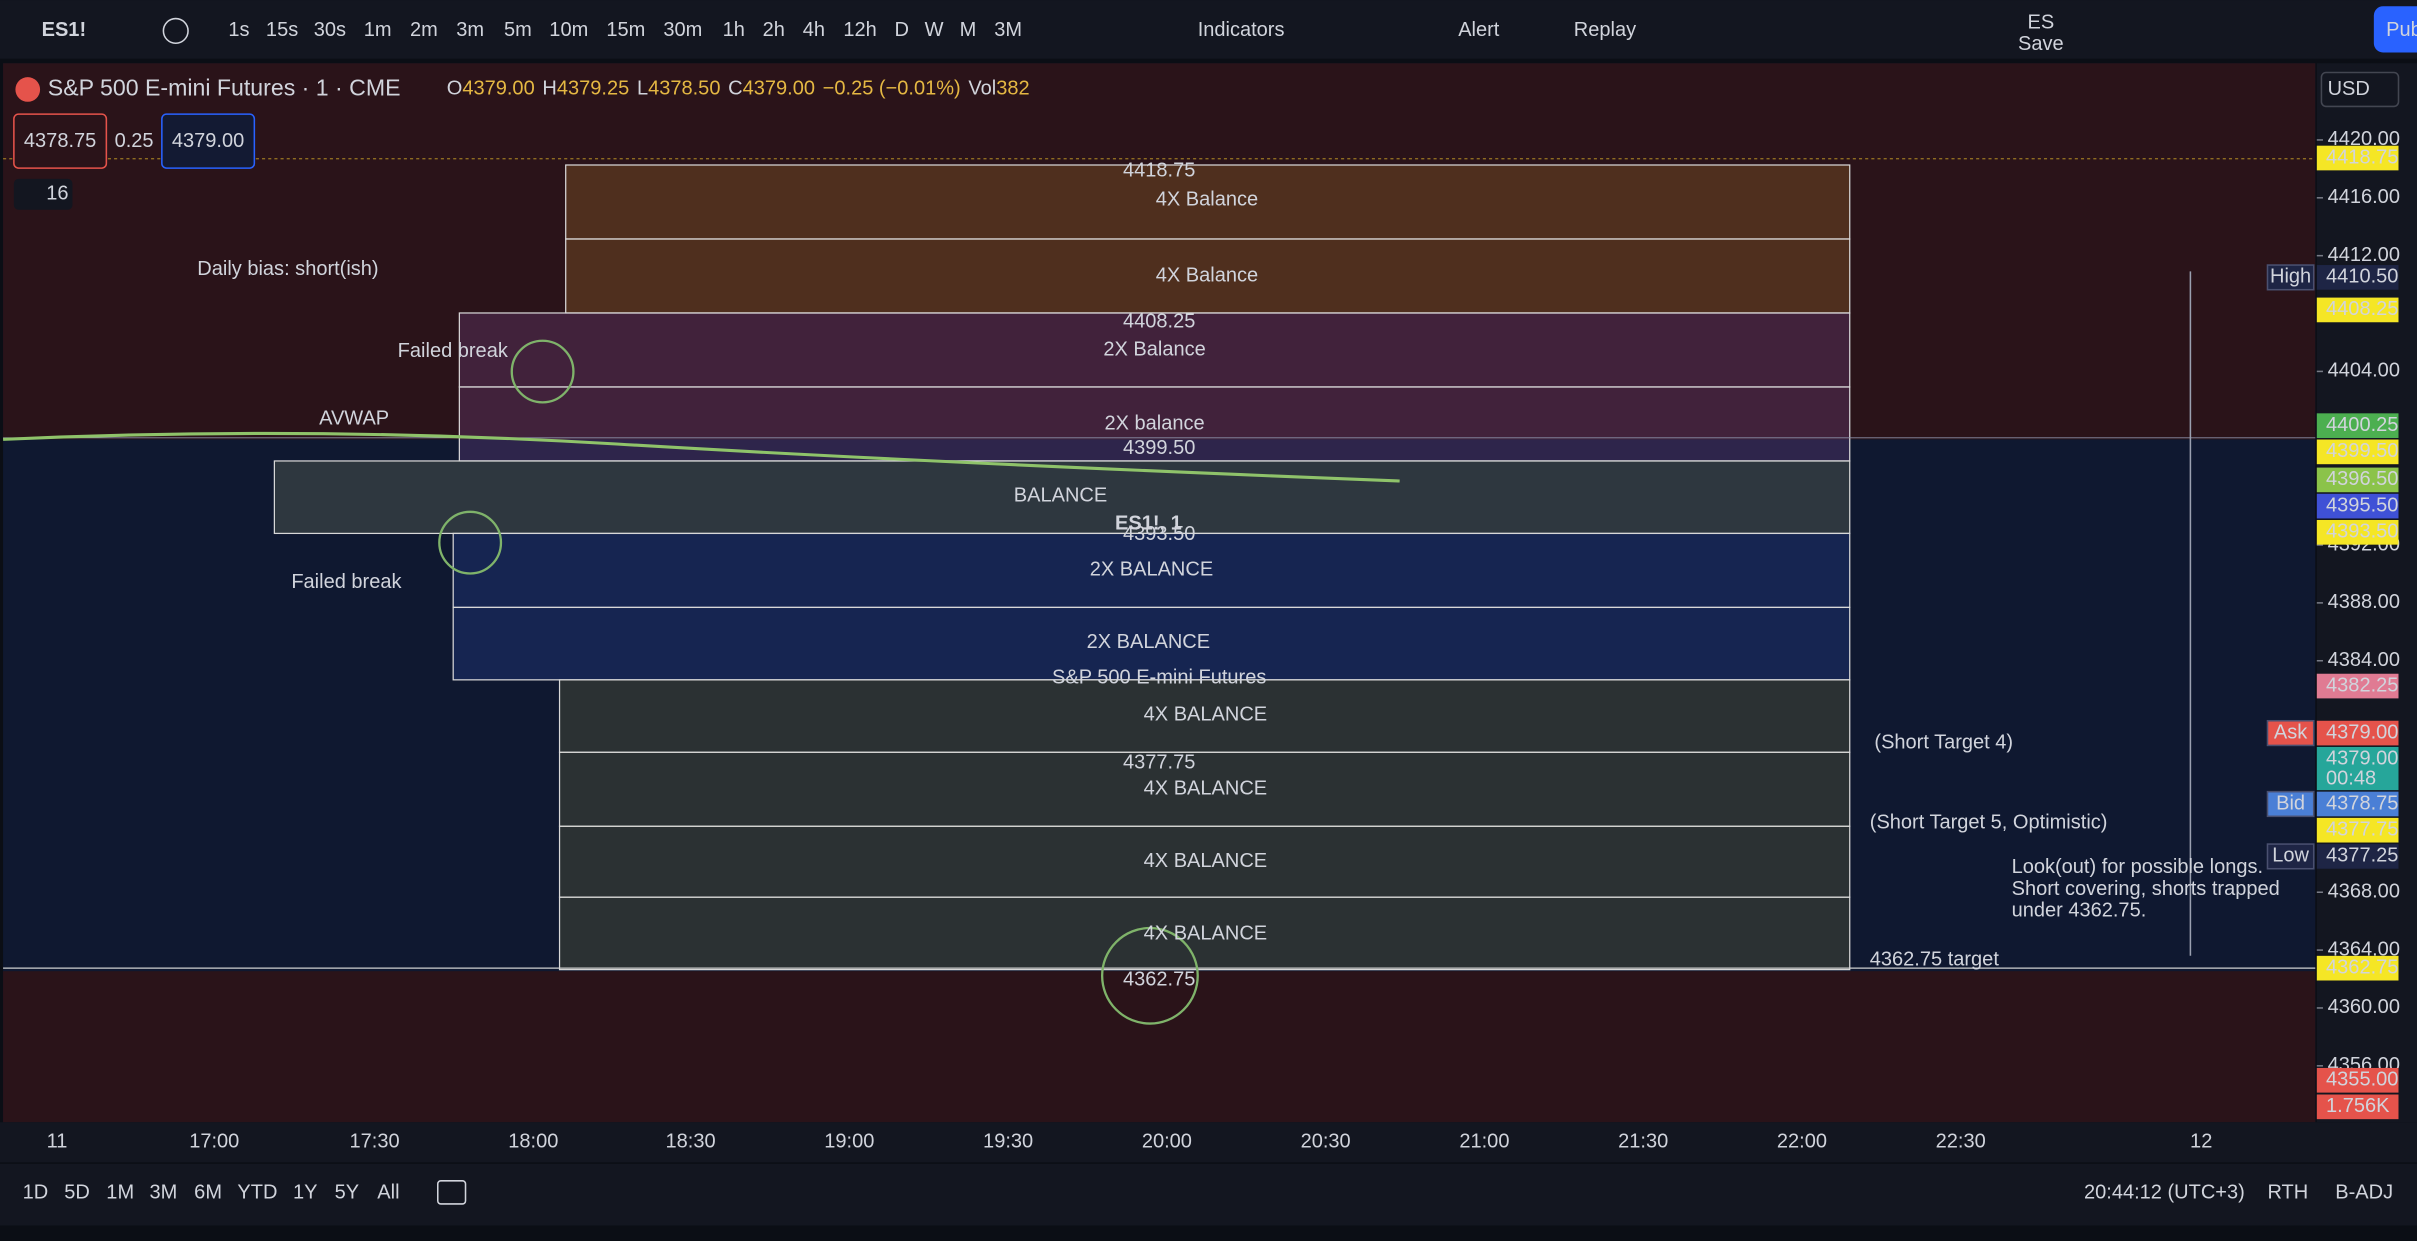 This screenshot has height=1241, width=2417. Describe the element at coordinates (2349, 89) in the screenshot. I see `currency: USD` at that location.